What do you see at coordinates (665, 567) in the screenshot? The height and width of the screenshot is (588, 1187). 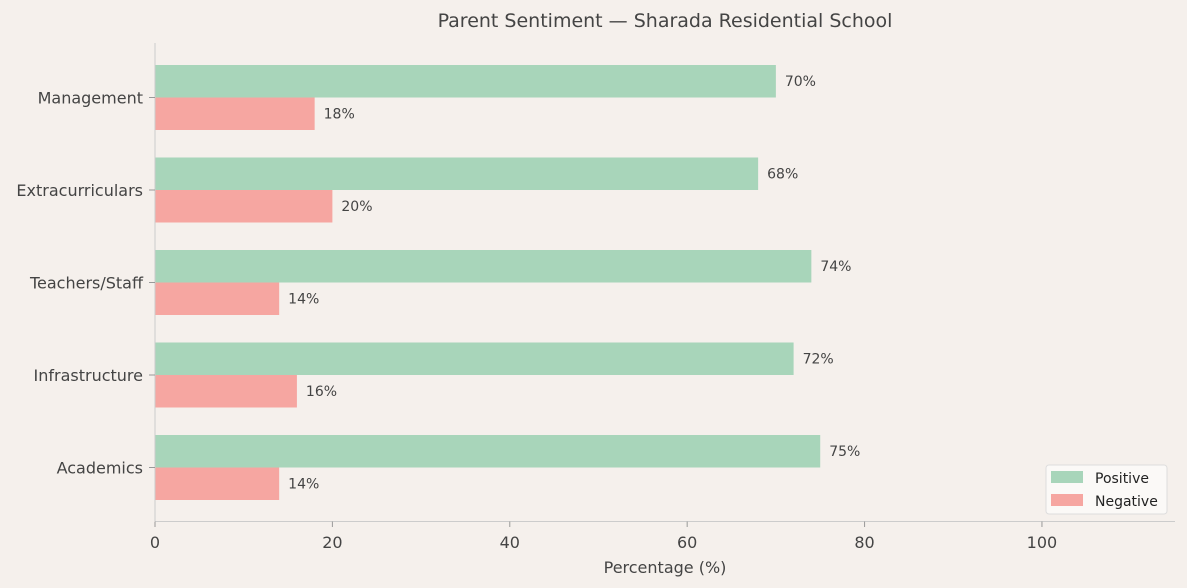 I see `x-axis-label: Percentage (%)` at bounding box center [665, 567].